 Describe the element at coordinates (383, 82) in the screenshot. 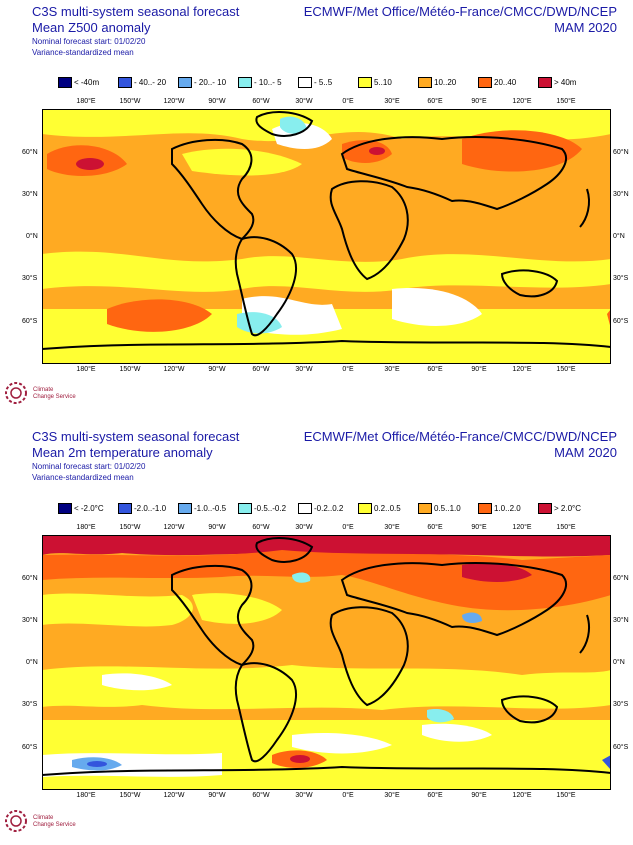

I see `legend-label: 5..10` at that location.